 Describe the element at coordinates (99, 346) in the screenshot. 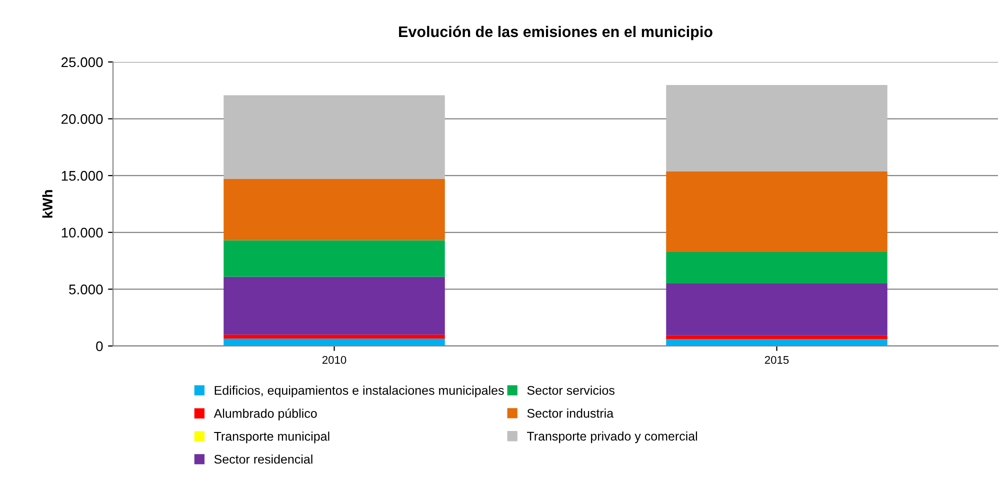

I see `y-tick-label: 0` at that location.